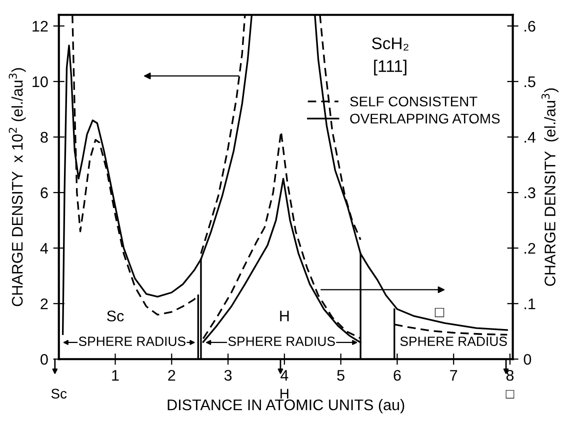  Describe the element at coordinates (59, 393) in the screenshot. I see `text: Sc` at that location.